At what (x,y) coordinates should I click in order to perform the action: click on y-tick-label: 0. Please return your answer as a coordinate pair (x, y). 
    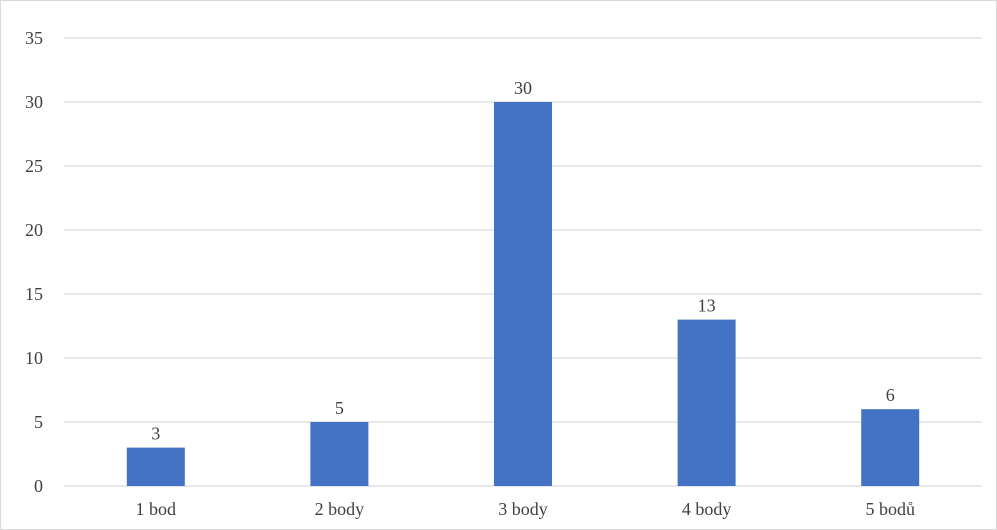
    Looking at the image, I should click on (38, 486).